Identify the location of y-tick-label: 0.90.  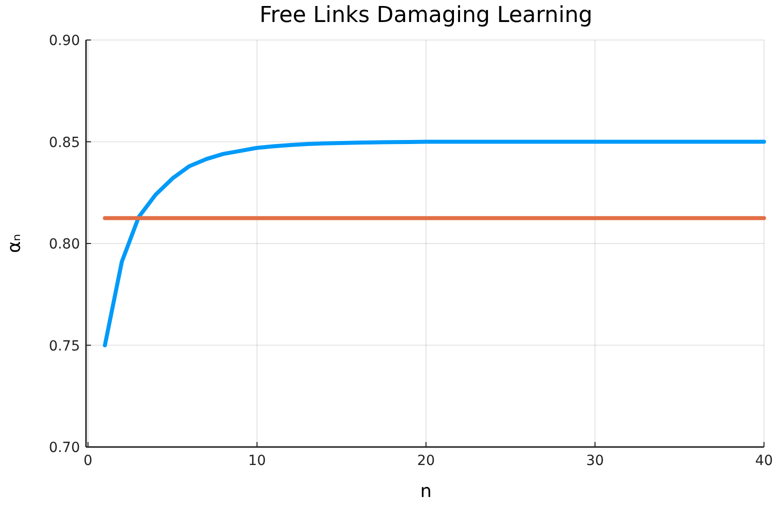
(64, 41).